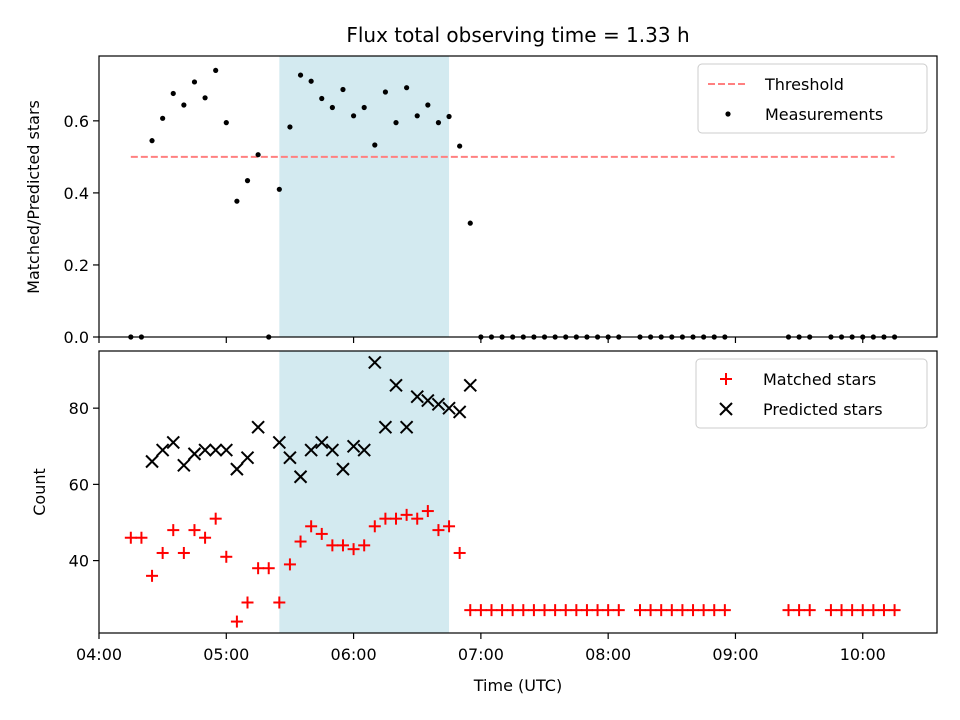  I want to click on legend-threshold-label: Threshold, so click(804, 84).